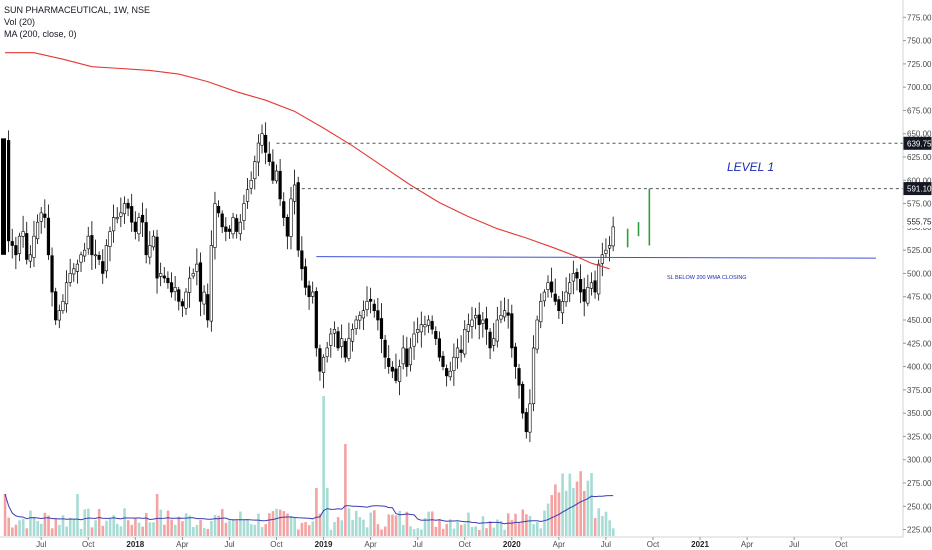  What do you see at coordinates (324, 544) in the screenshot?
I see `x-tick-label: 2019` at bounding box center [324, 544].